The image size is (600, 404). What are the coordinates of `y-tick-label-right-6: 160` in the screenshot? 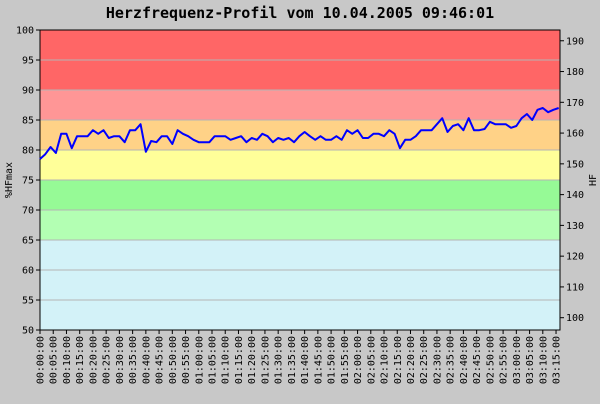 It's located at (575, 134).